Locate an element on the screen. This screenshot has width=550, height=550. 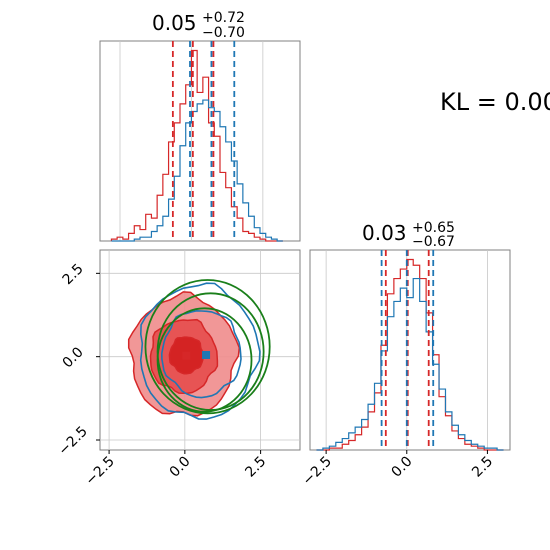
right-histogram-title: 0.03 is located at coordinates (384, 233).